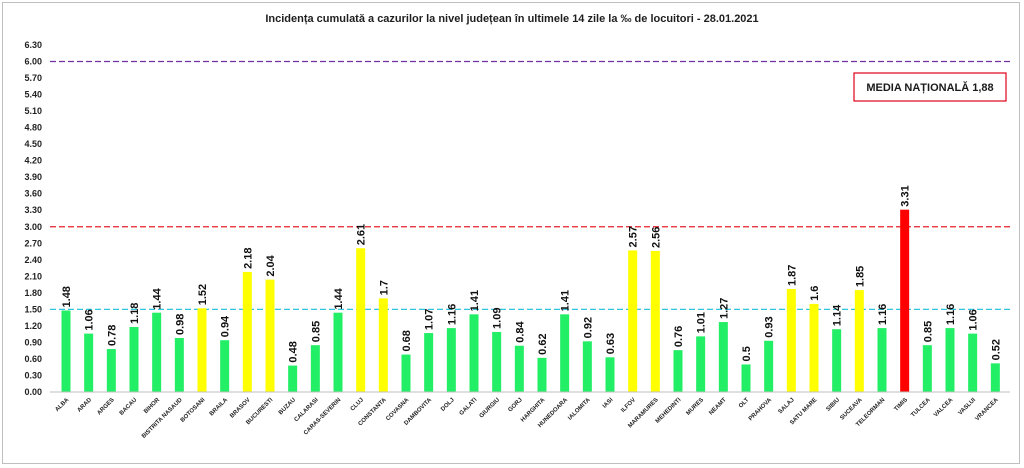 The height and width of the screenshot is (468, 1024). I want to click on bar-alba, so click(66, 351).